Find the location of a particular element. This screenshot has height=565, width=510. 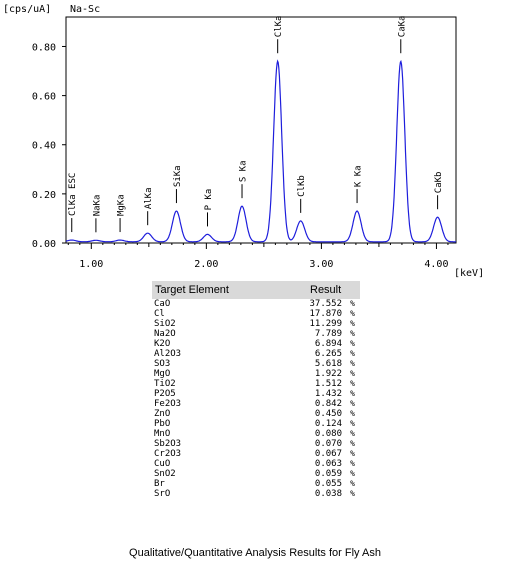

element-cell: PbO is located at coordinates (162, 424).